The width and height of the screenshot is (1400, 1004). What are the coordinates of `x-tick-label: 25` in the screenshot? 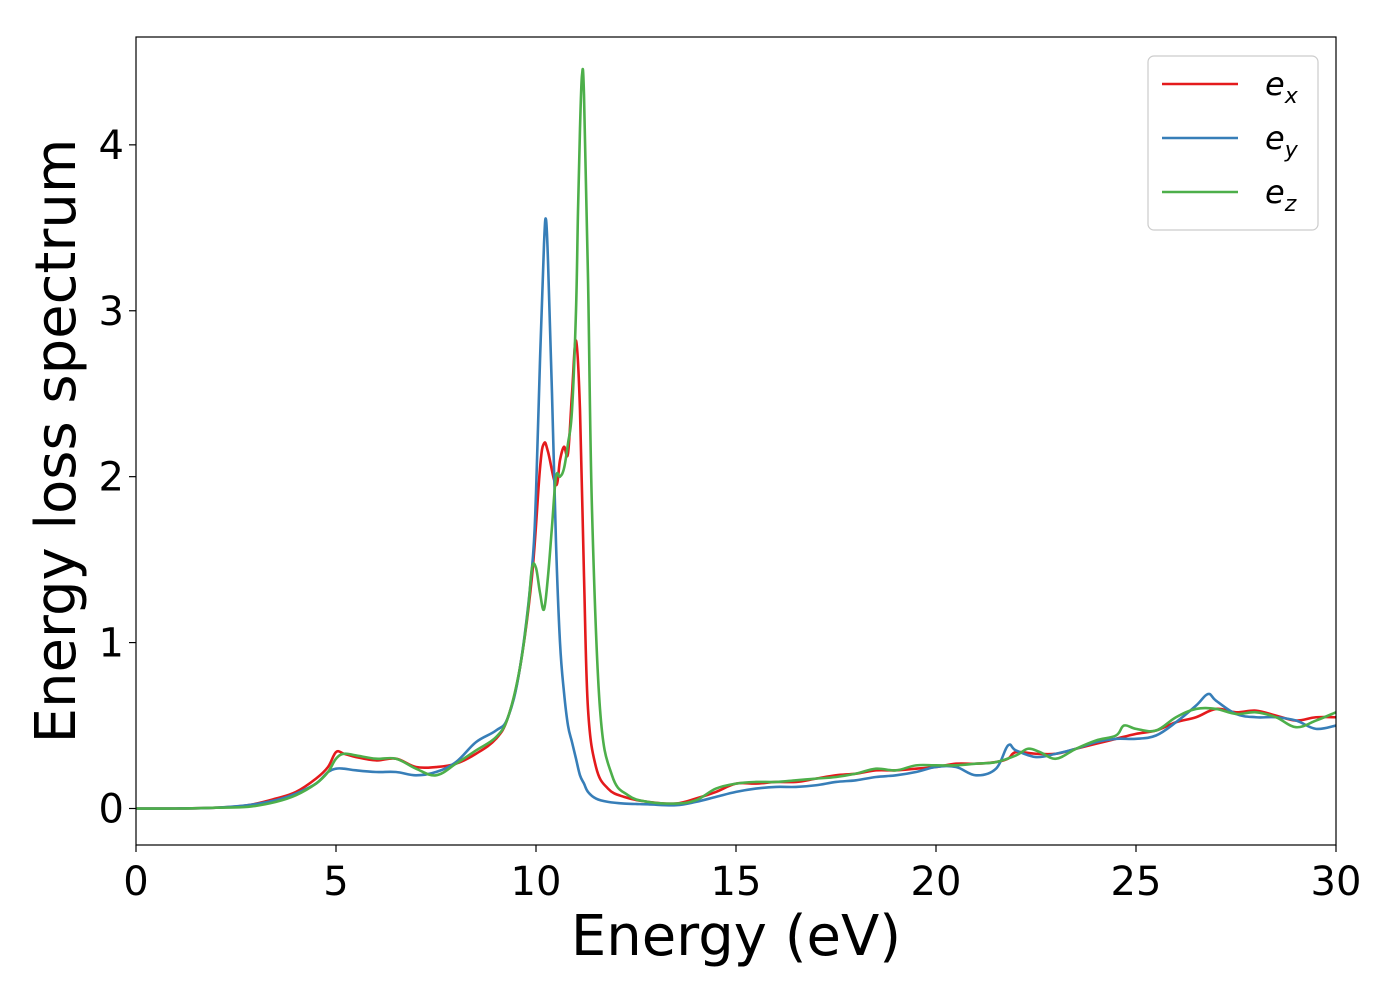 It's located at (1136, 882).